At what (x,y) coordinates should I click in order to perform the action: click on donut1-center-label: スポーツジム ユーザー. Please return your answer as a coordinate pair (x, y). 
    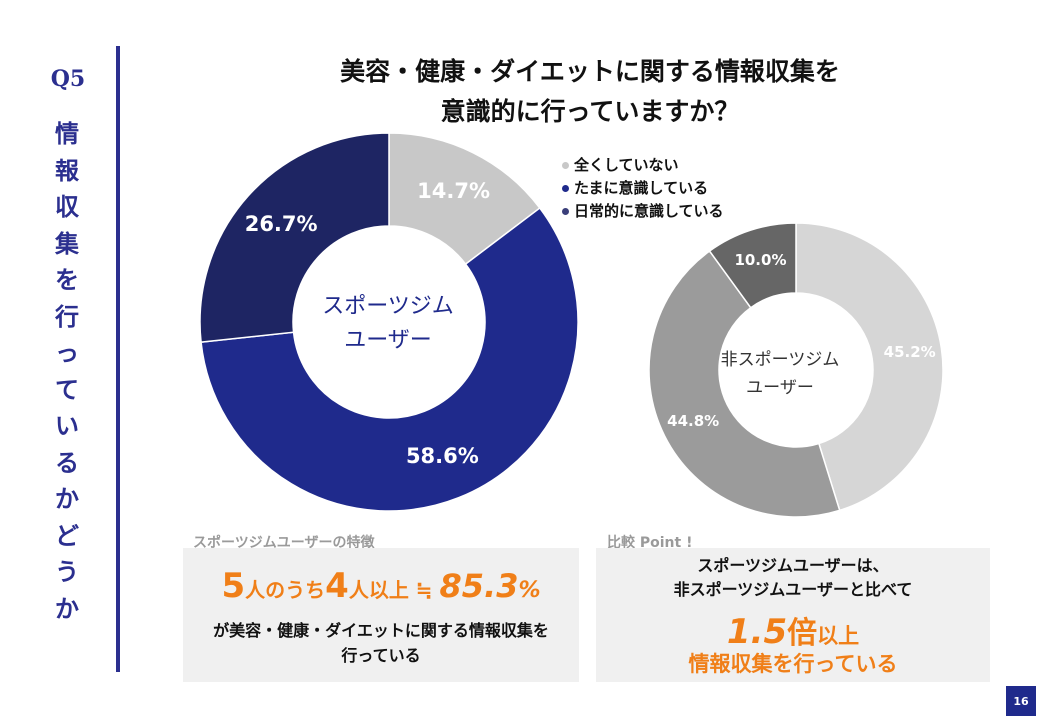
    Looking at the image, I should click on (388, 324).